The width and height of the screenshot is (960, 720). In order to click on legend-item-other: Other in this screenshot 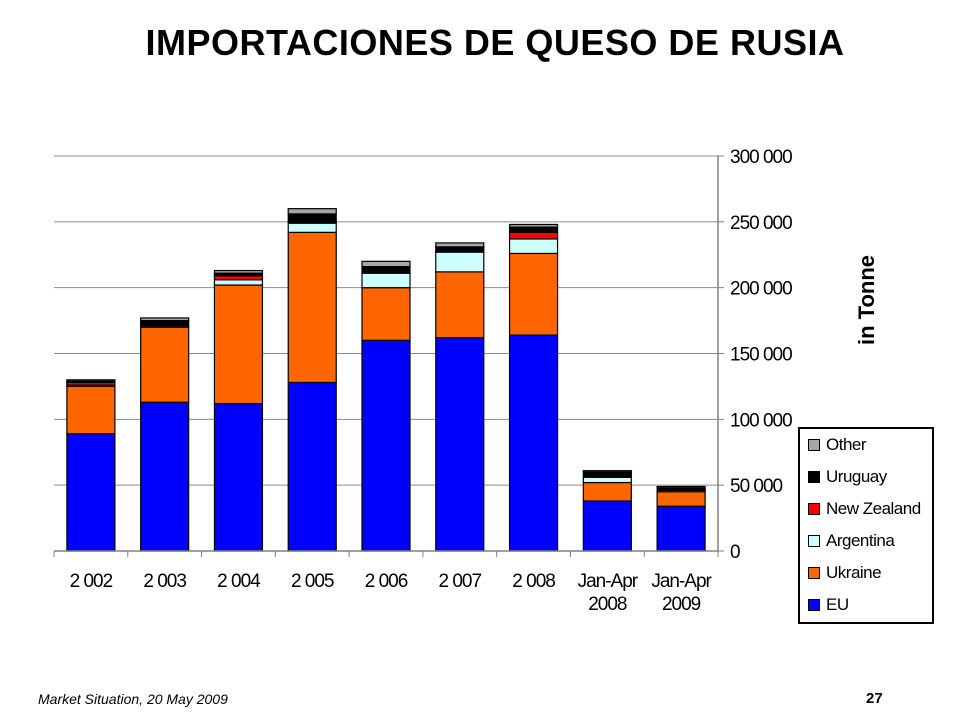, I will do `click(837, 445)`.